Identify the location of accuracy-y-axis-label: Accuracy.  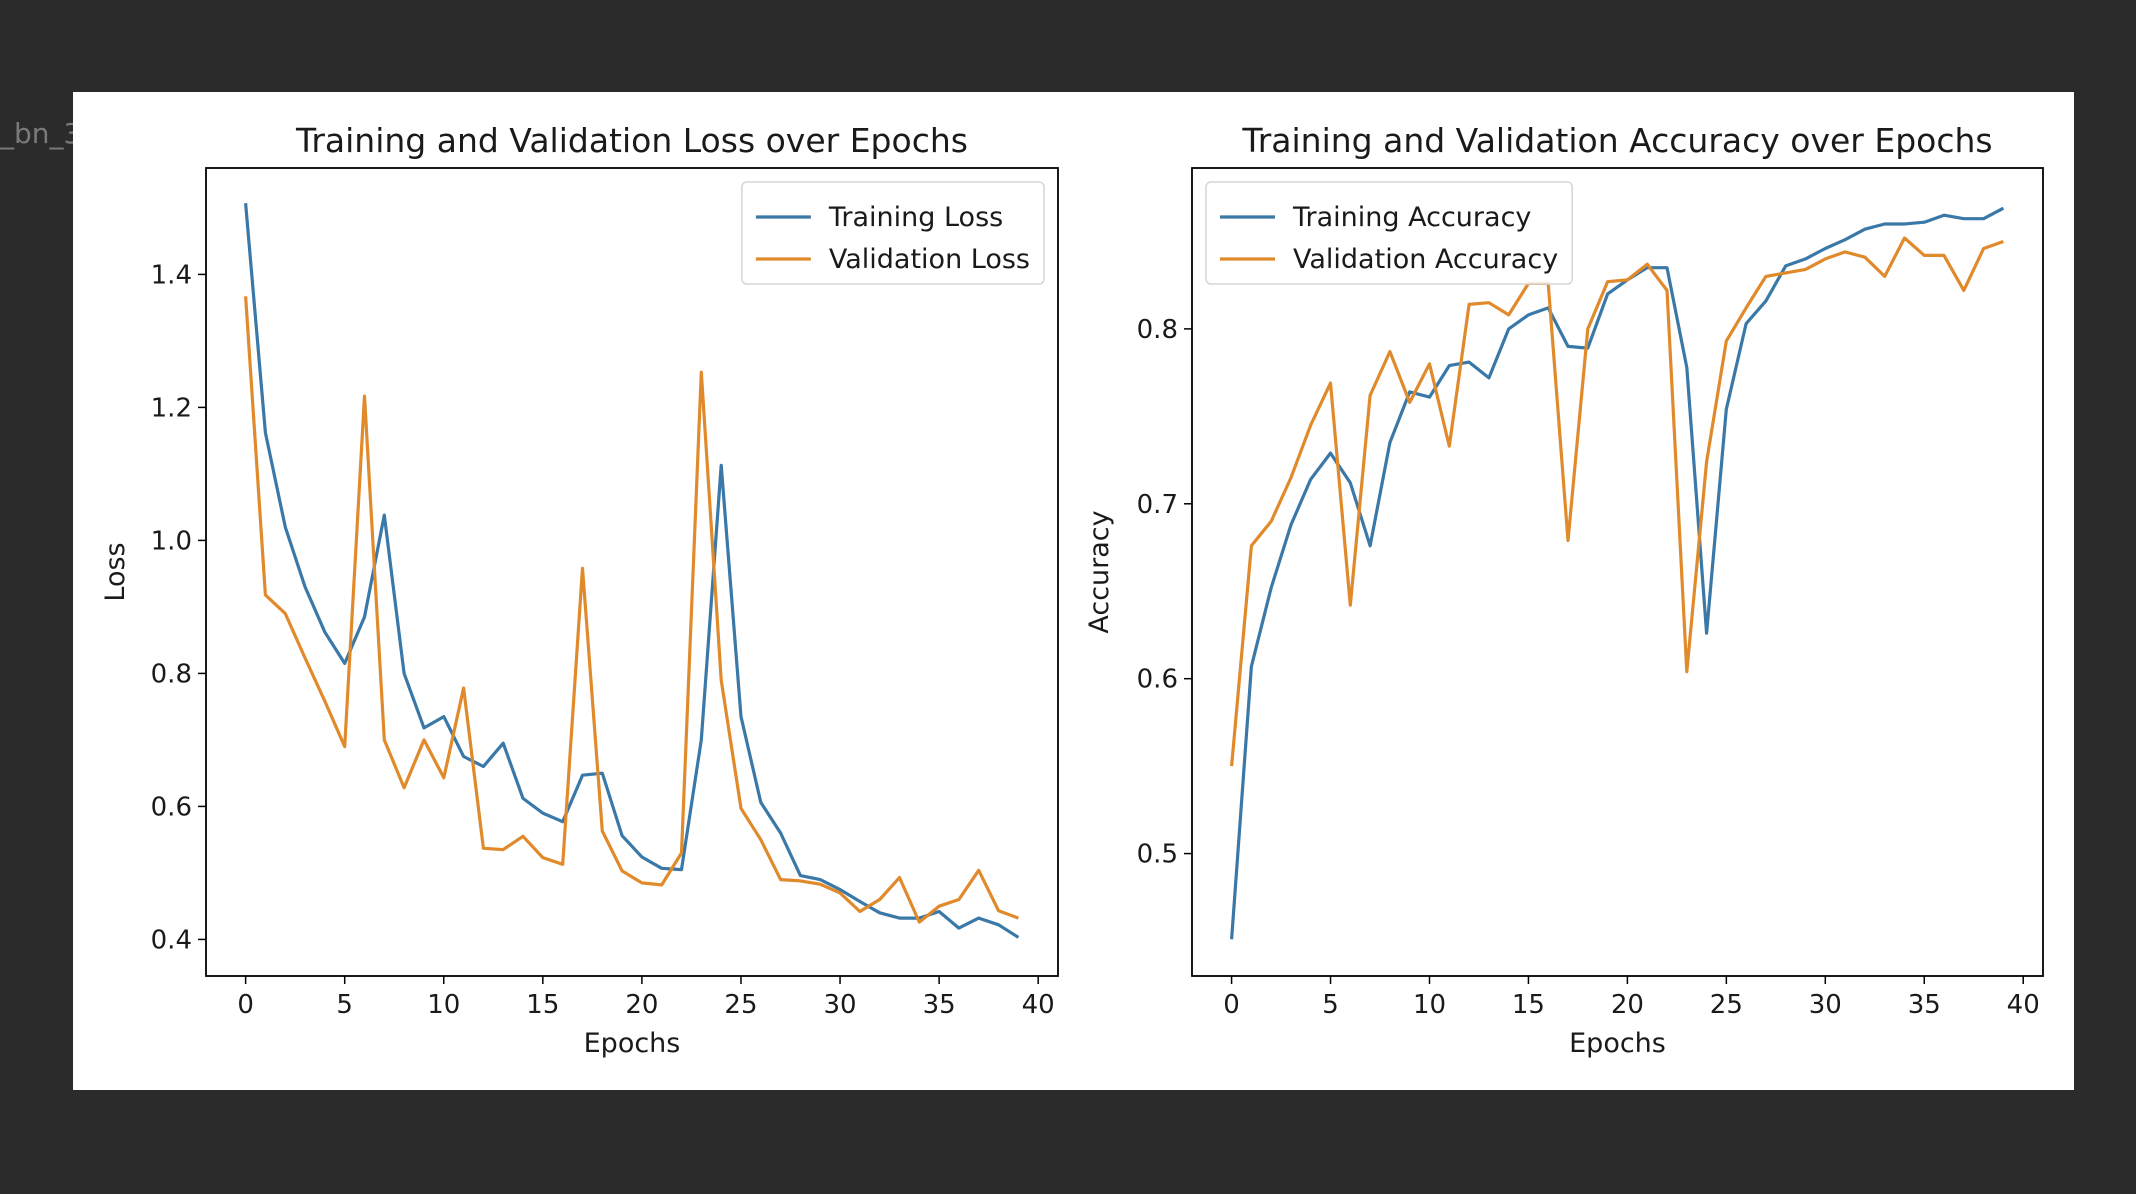
(1099, 571).